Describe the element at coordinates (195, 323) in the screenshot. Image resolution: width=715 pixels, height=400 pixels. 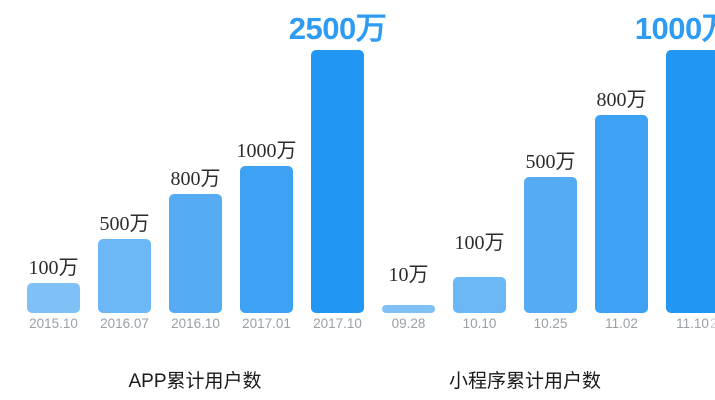
I see `x-tick-g0-2: 2016.10` at that location.